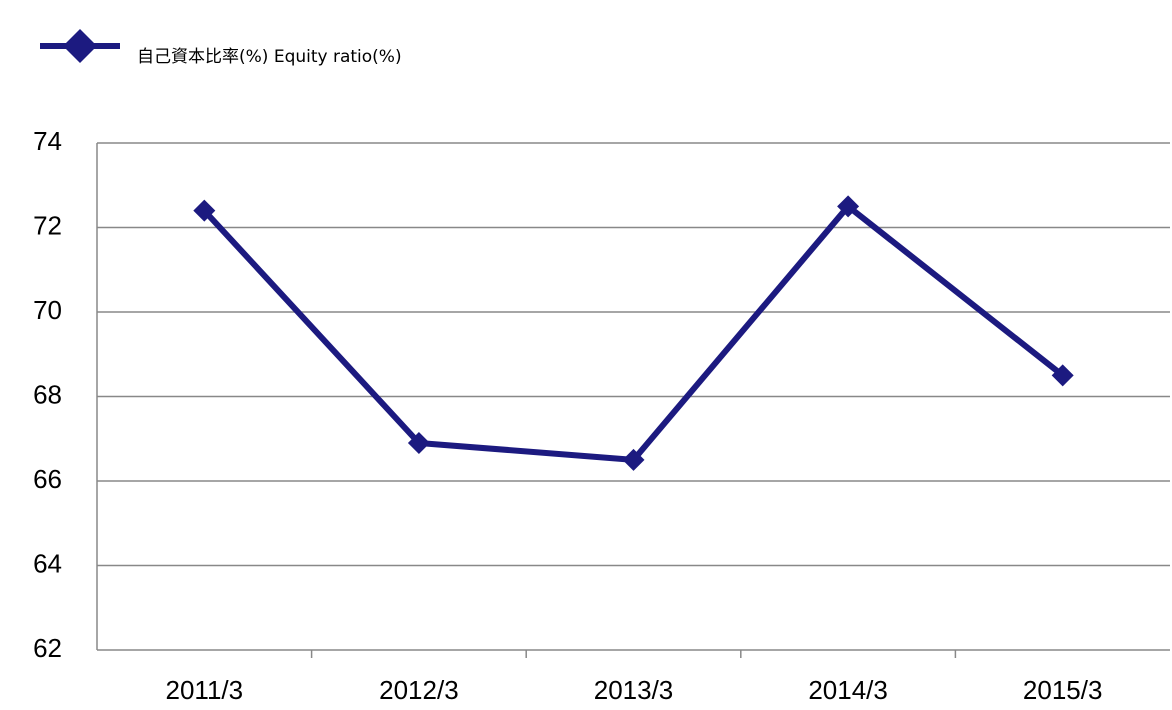 This screenshot has height=710, width=1172. I want to click on legend-marker, so click(80, 46).